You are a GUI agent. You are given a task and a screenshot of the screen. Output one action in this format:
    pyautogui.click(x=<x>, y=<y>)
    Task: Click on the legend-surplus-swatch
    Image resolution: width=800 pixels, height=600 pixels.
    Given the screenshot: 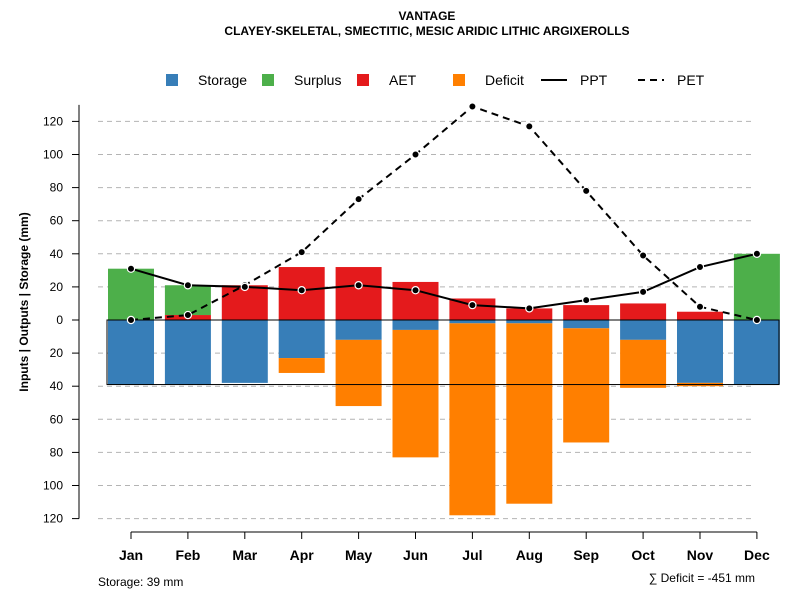 What is the action you would take?
    pyautogui.click(x=268, y=80)
    